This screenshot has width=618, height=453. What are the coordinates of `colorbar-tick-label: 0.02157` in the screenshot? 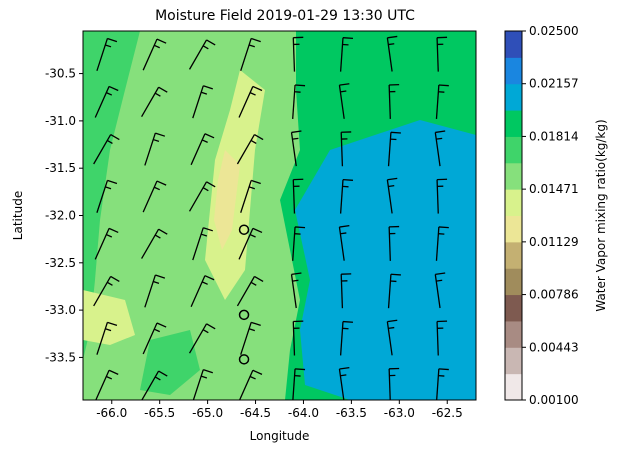 It's located at (554, 84).